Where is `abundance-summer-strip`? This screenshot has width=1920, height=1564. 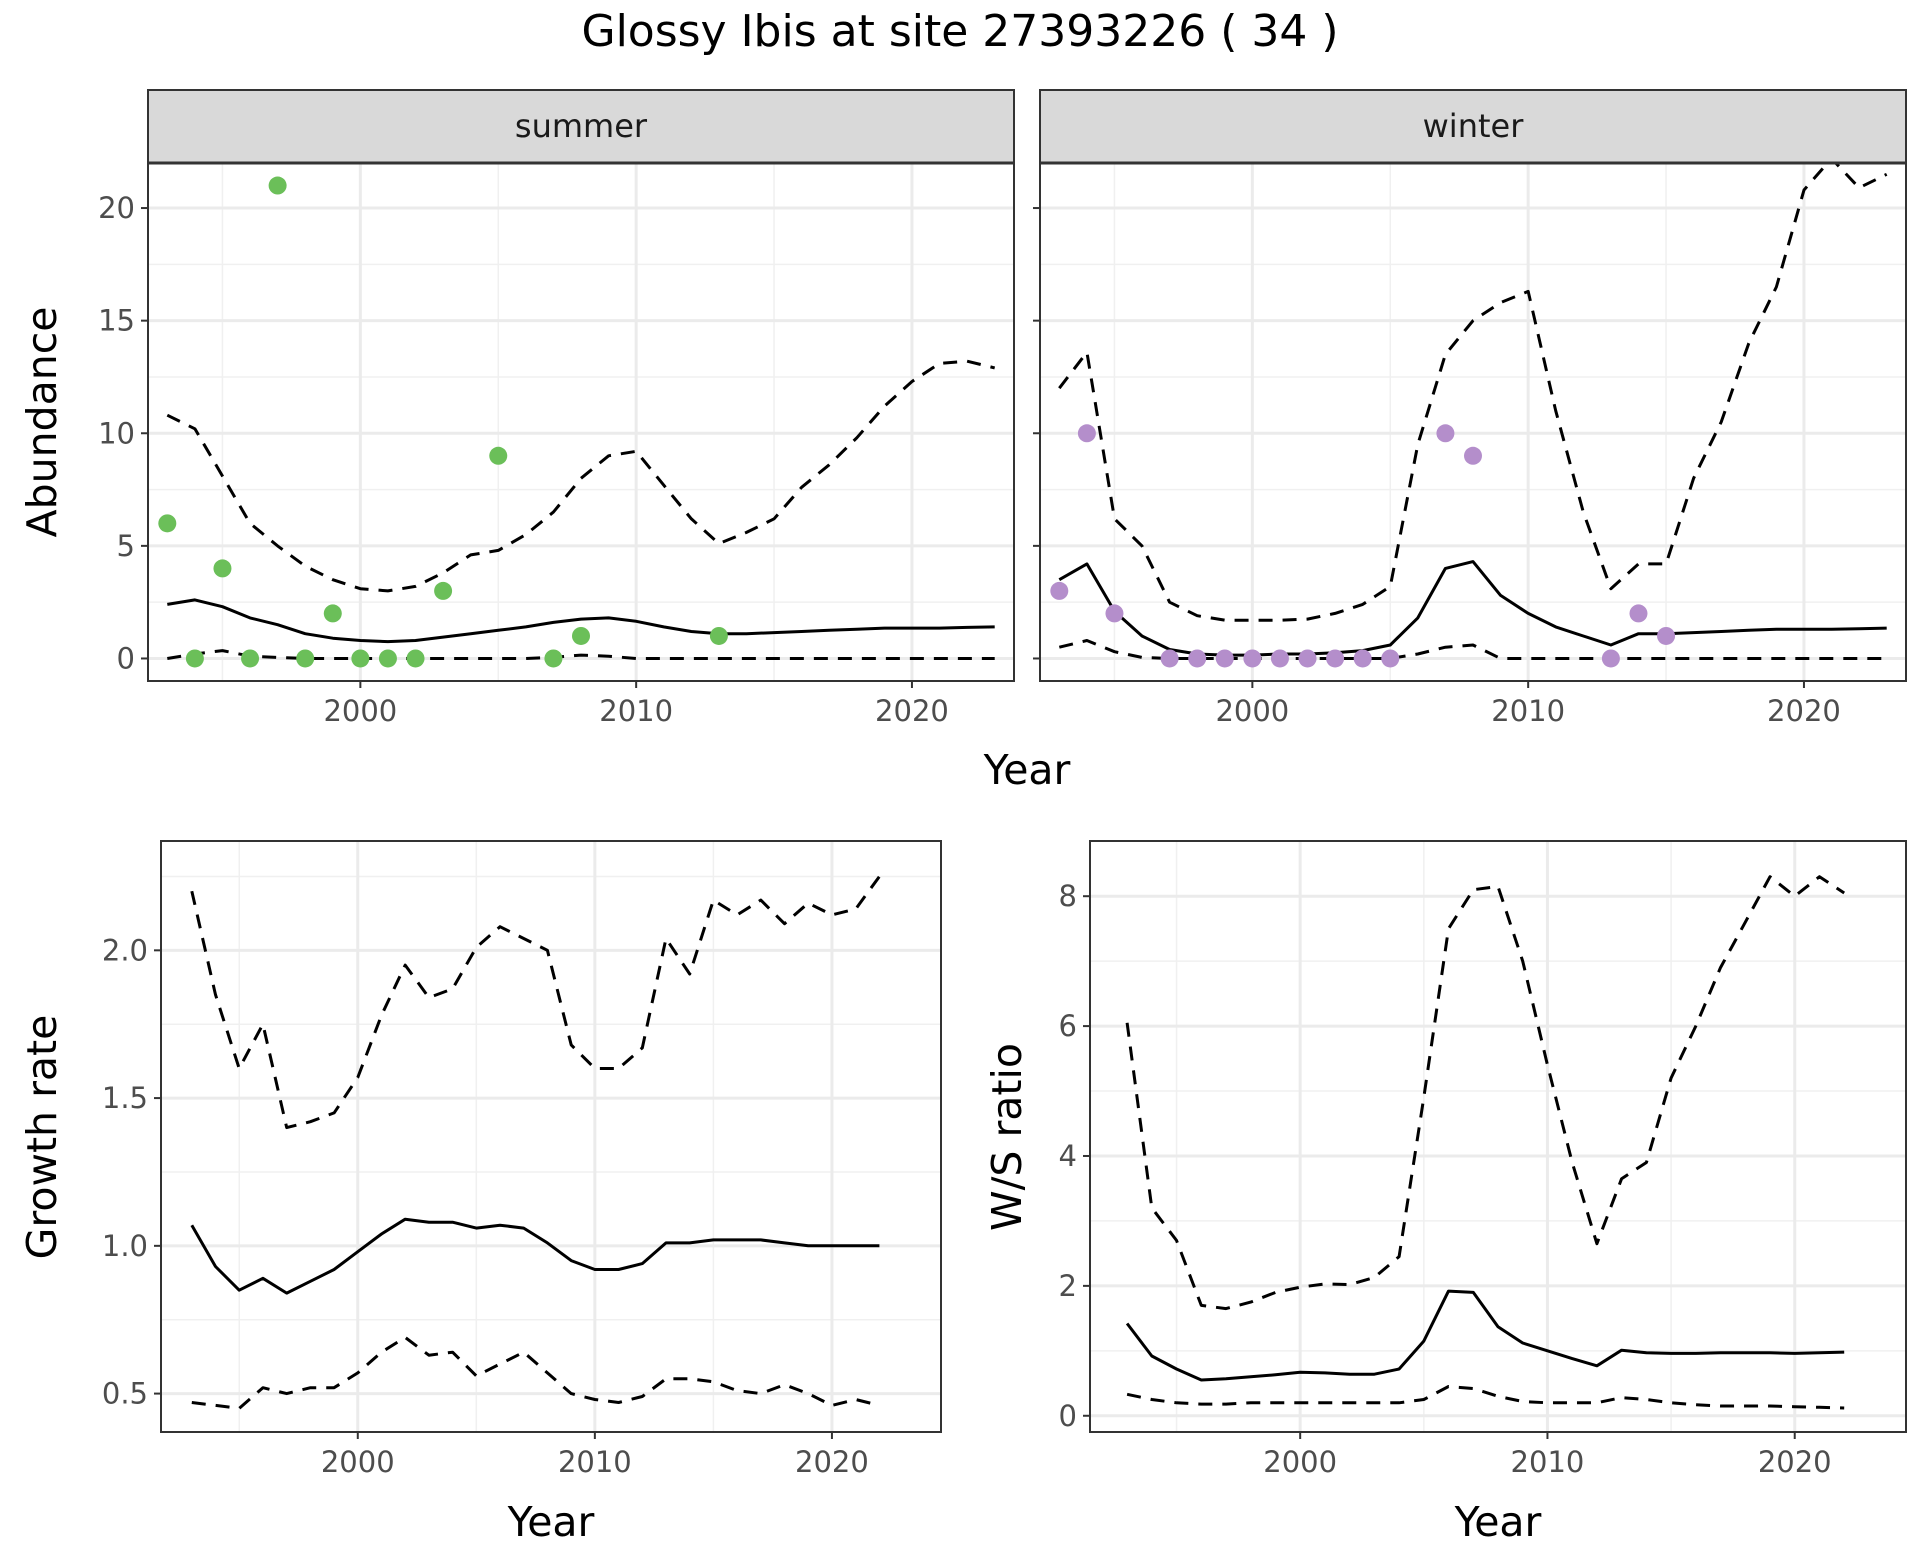
abundance-summer-strip is located at coordinates (581, 126).